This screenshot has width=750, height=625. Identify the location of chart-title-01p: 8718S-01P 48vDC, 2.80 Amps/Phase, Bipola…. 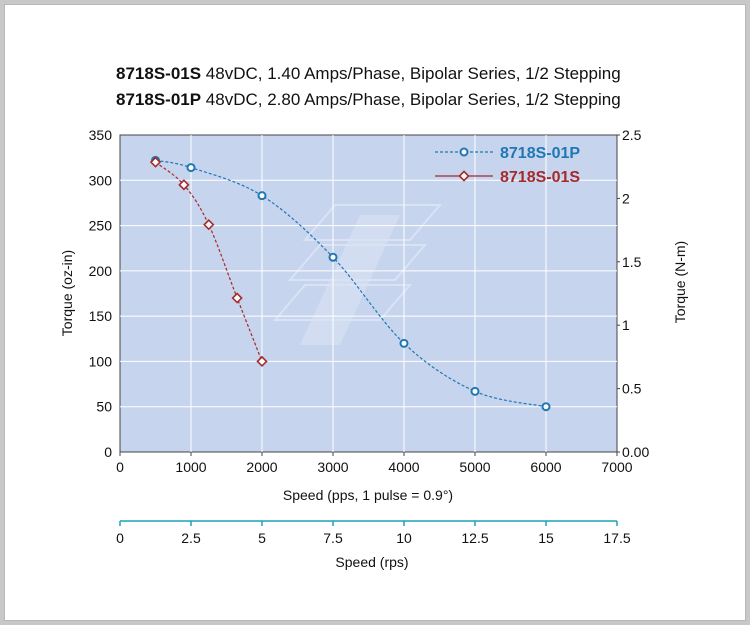
(368, 99).